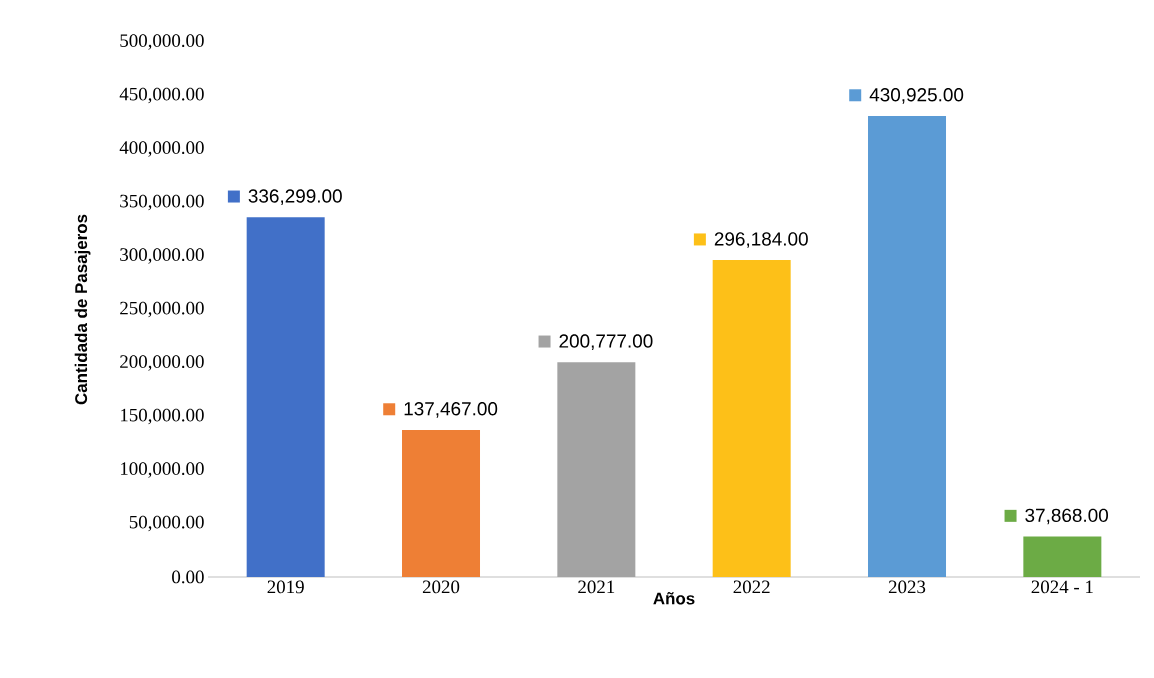 This screenshot has height=678, width=1154. I want to click on x-tick-label: 2020, so click(441, 587).